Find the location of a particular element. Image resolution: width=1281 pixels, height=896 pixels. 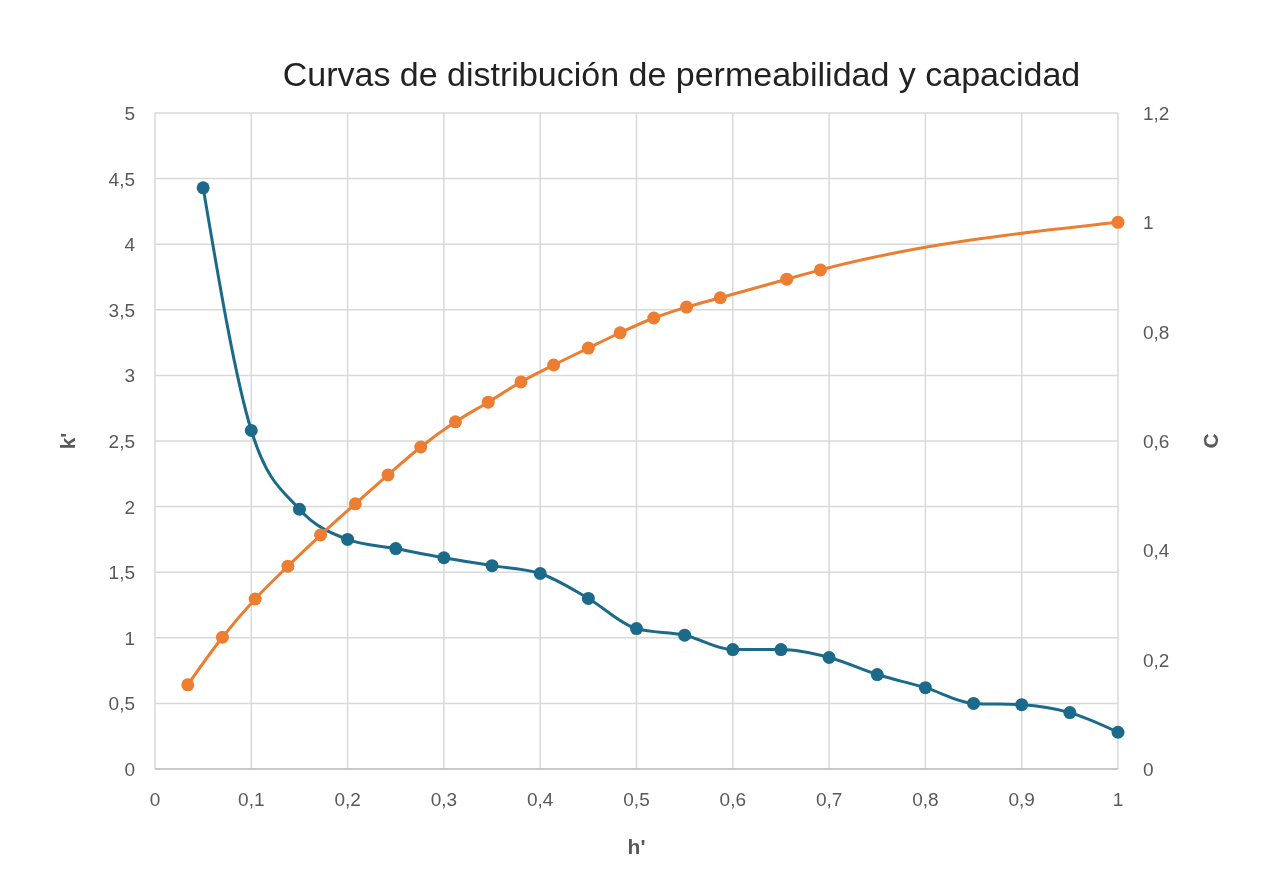

y2-axis-title: C is located at coordinates (1210, 441).